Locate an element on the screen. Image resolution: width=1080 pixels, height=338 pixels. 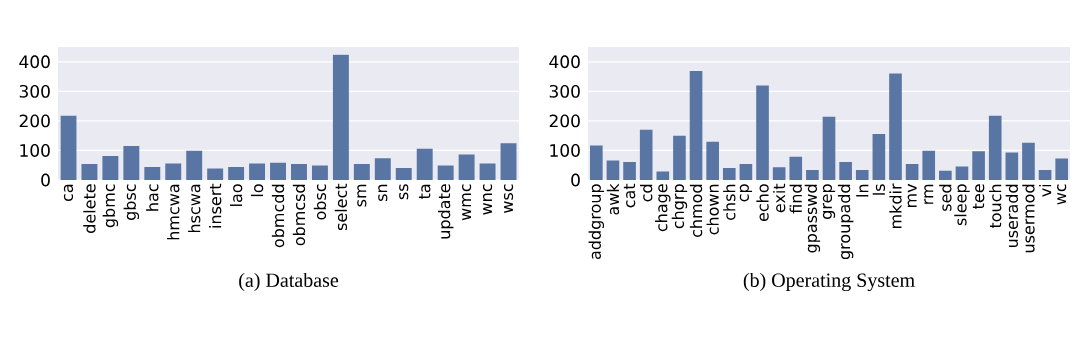
x-tick-label: sed is located at coordinates (945, 197).